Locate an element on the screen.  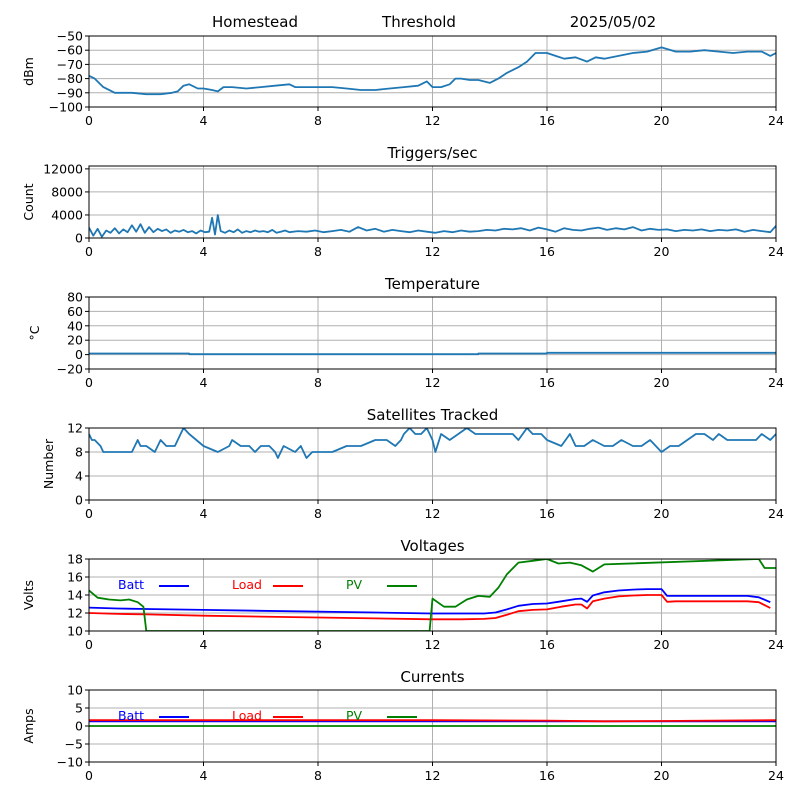
panel-title: Voltages is located at coordinates (432, 546).